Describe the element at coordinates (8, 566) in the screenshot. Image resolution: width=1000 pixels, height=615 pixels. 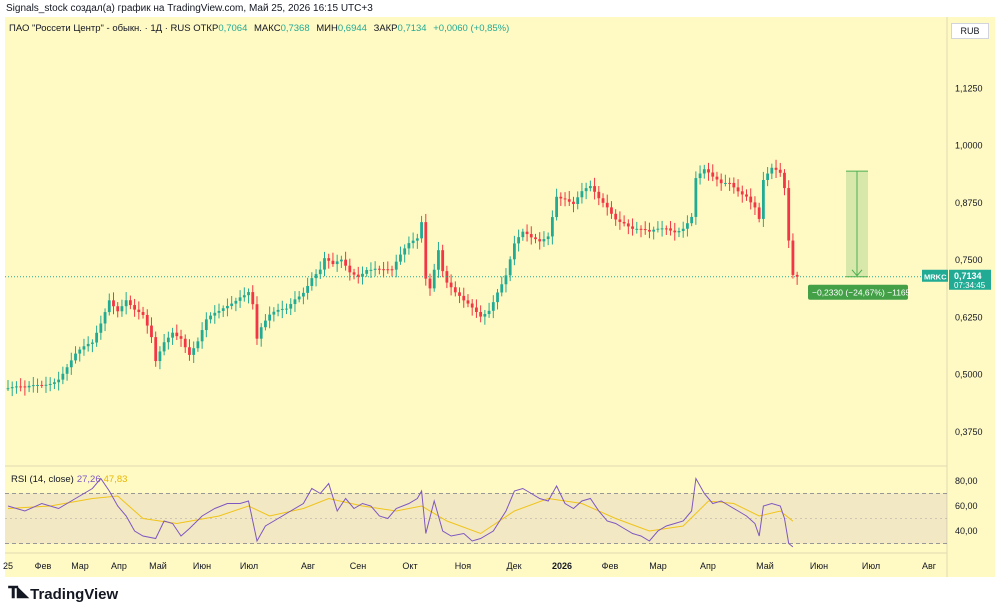
I see `time-tick-label: 25` at that location.